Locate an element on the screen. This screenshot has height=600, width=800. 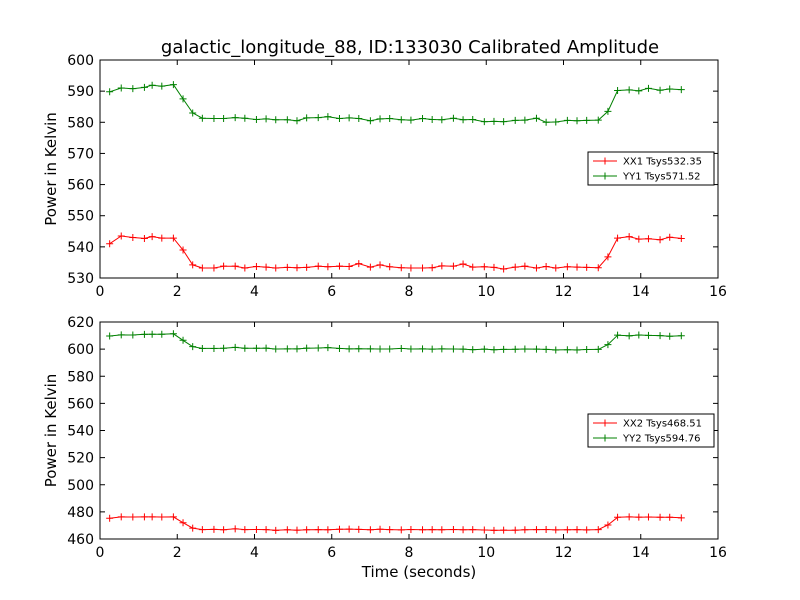
x-tick-label: 6 is located at coordinates (331, 553).